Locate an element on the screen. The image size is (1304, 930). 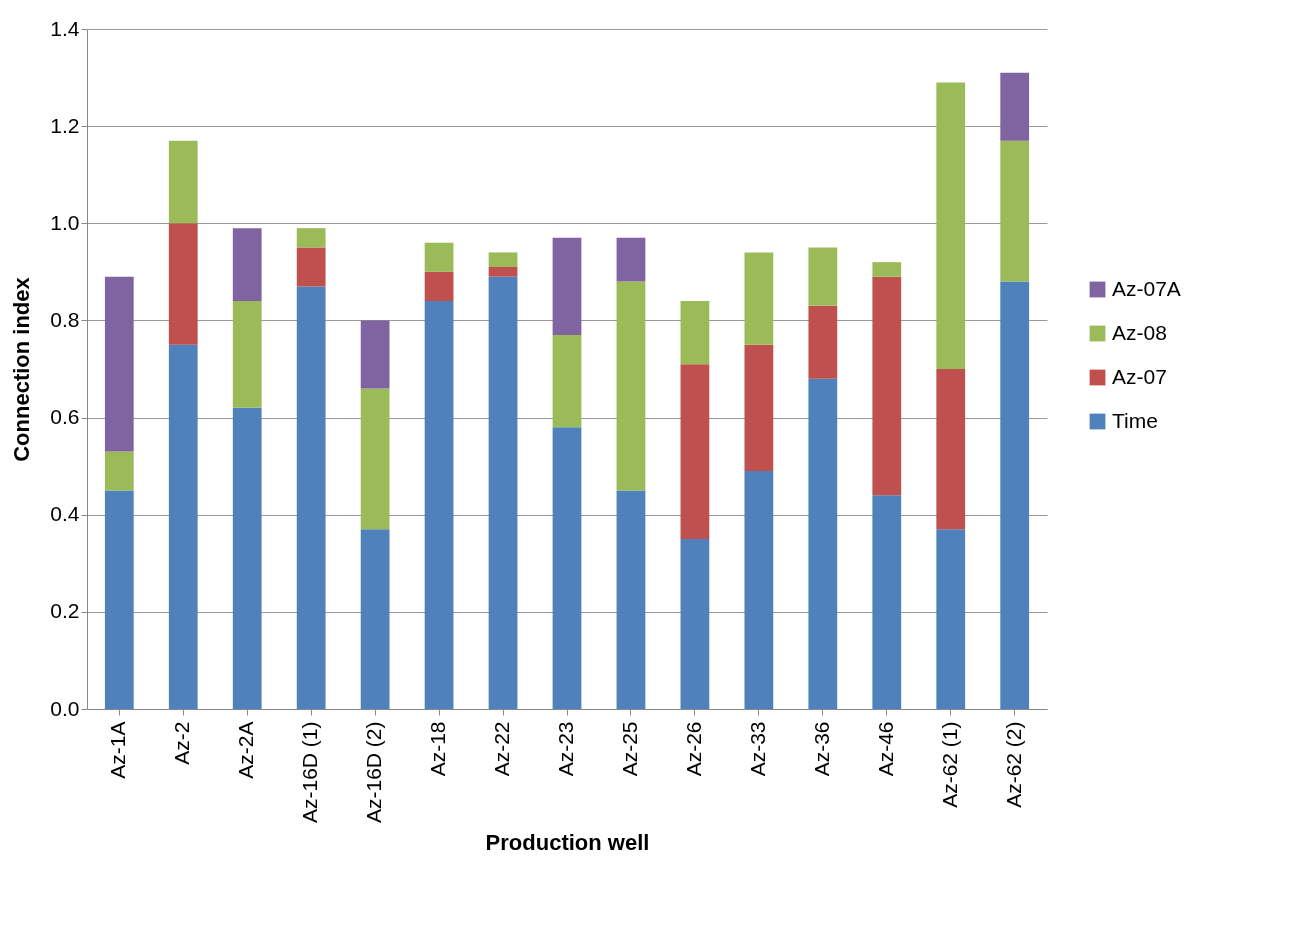
legend-label: Az-08 is located at coordinates (1139, 332).